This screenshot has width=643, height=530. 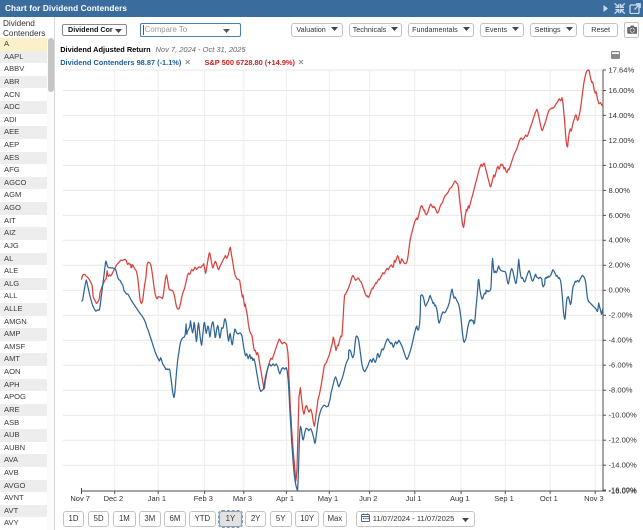 I want to click on svg-text: Jan 1, so click(x=157, y=498).